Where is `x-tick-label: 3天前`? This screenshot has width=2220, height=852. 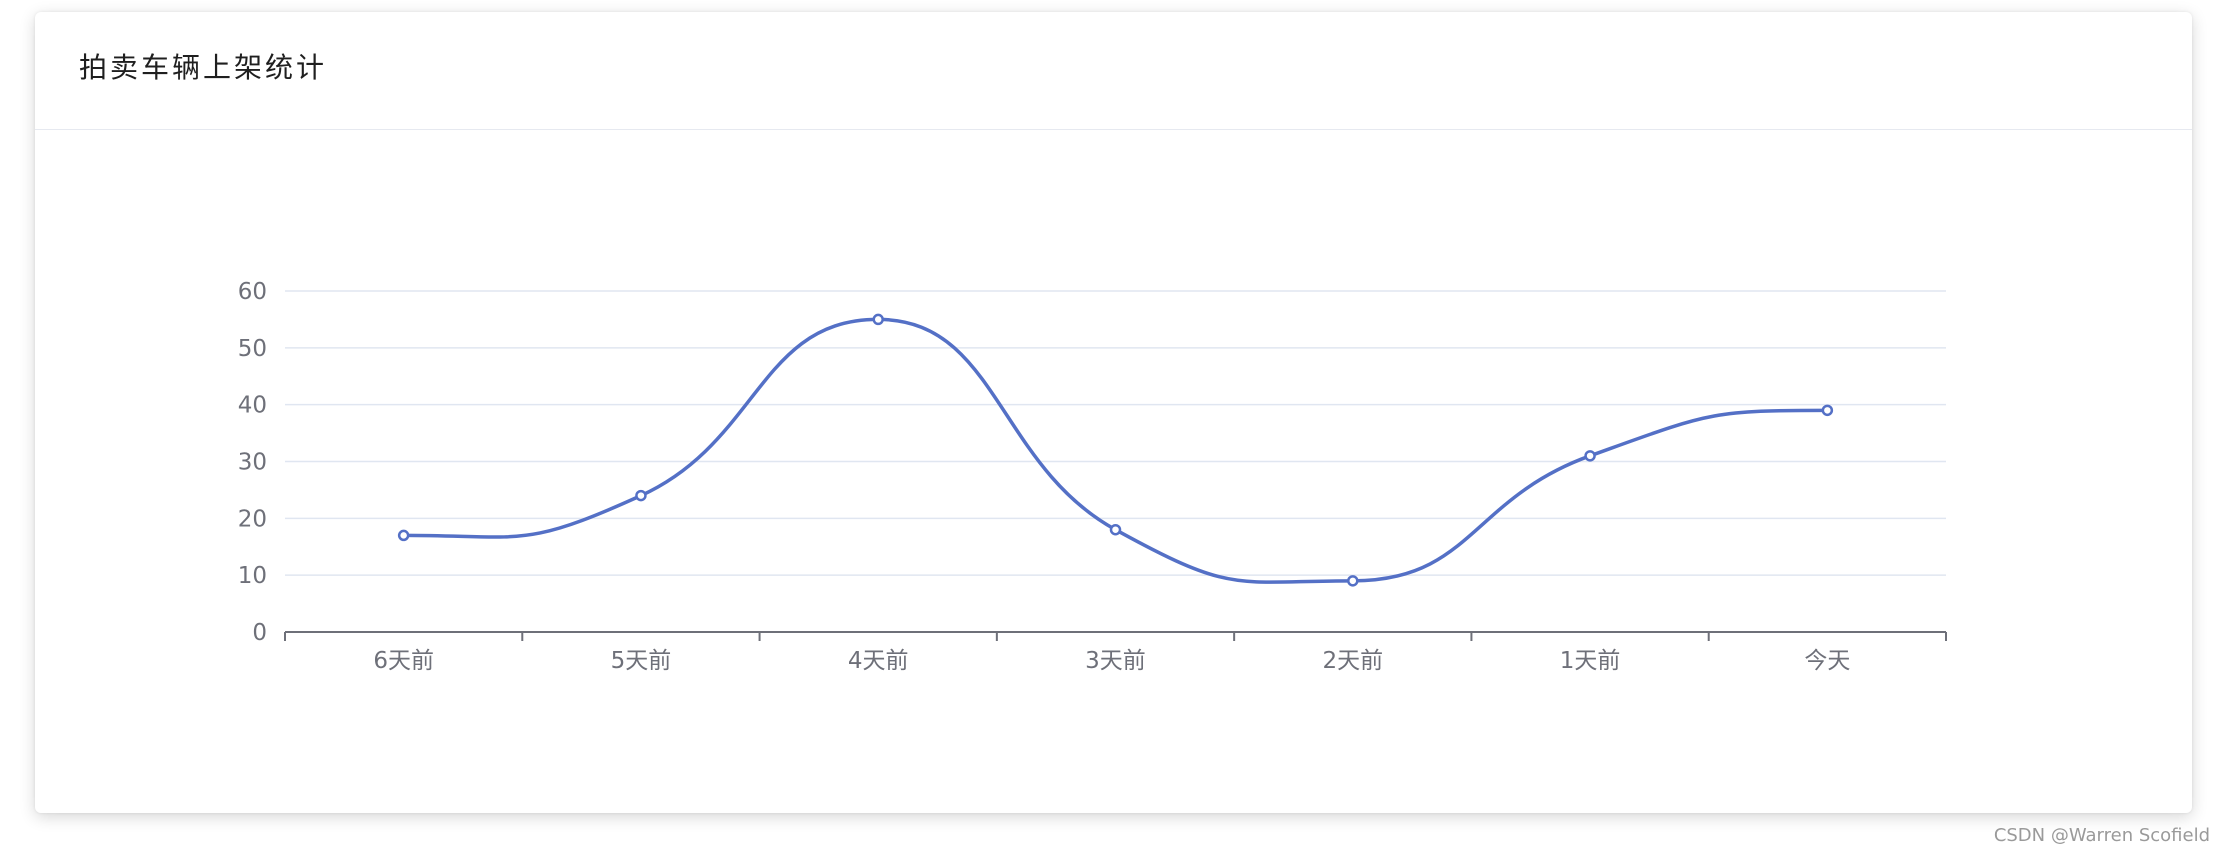 x-tick-label: 3天前 is located at coordinates (1115, 661).